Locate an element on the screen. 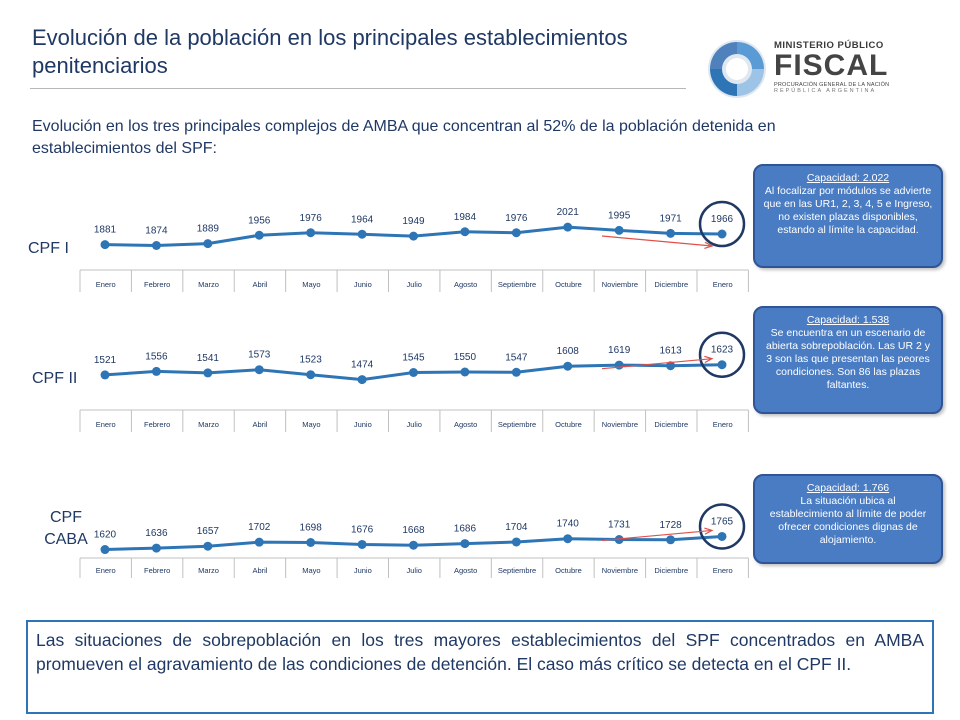 Image resolution: width=960 pixels, height=720 pixels. data-label: 1731 is located at coordinates (619, 525).